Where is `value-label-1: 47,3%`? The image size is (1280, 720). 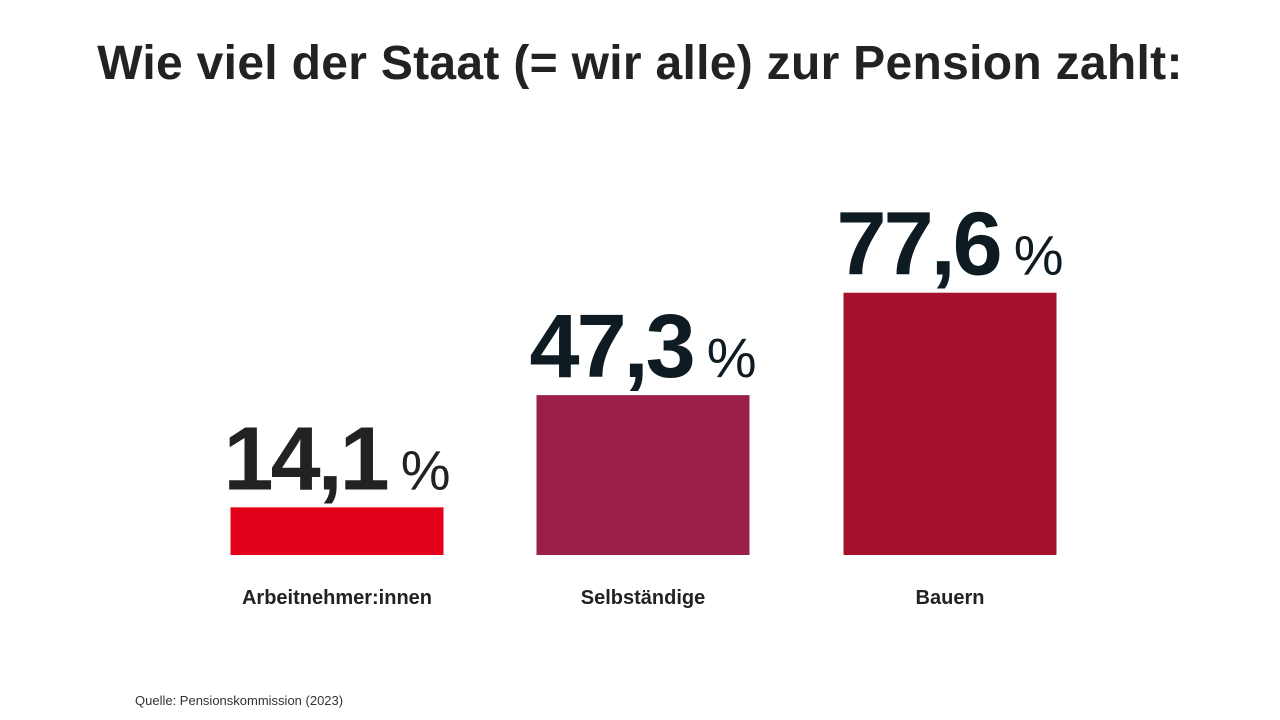
value-label-1: 47,3% is located at coordinates (643, 347).